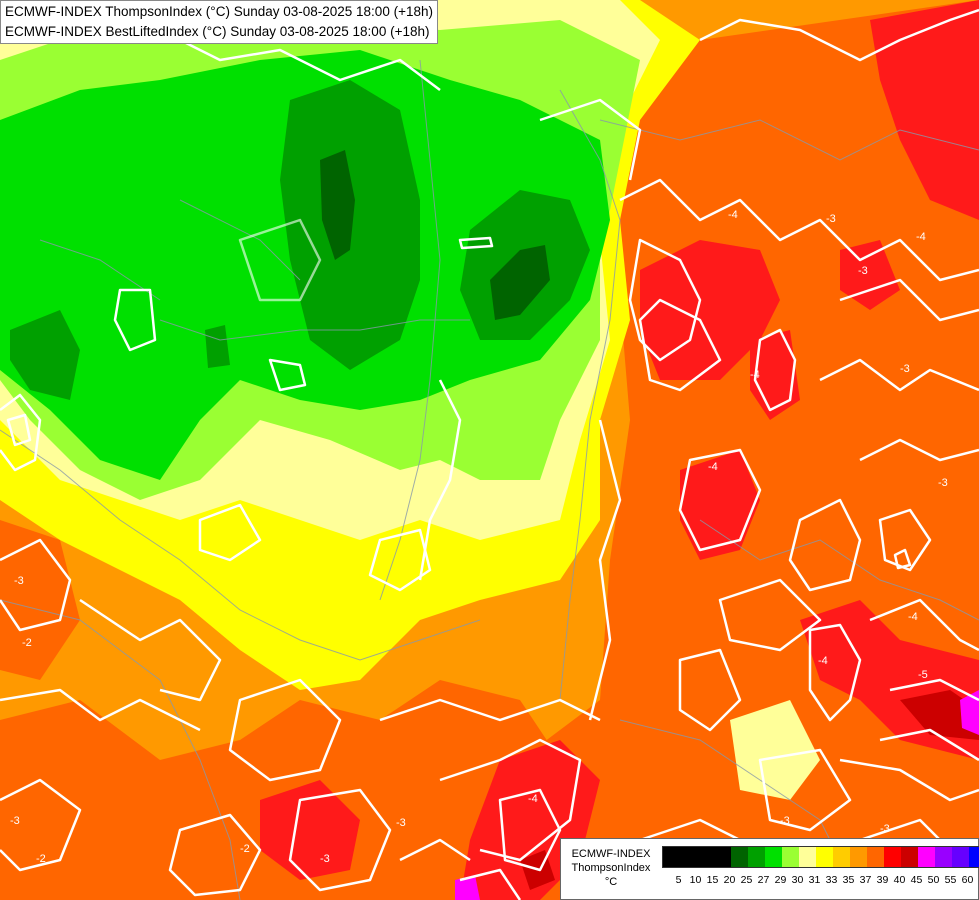 The height and width of the screenshot is (900, 979). What do you see at coordinates (435, 235) in the screenshot?
I see `dark-green-areas` at bounding box center [435, 235].